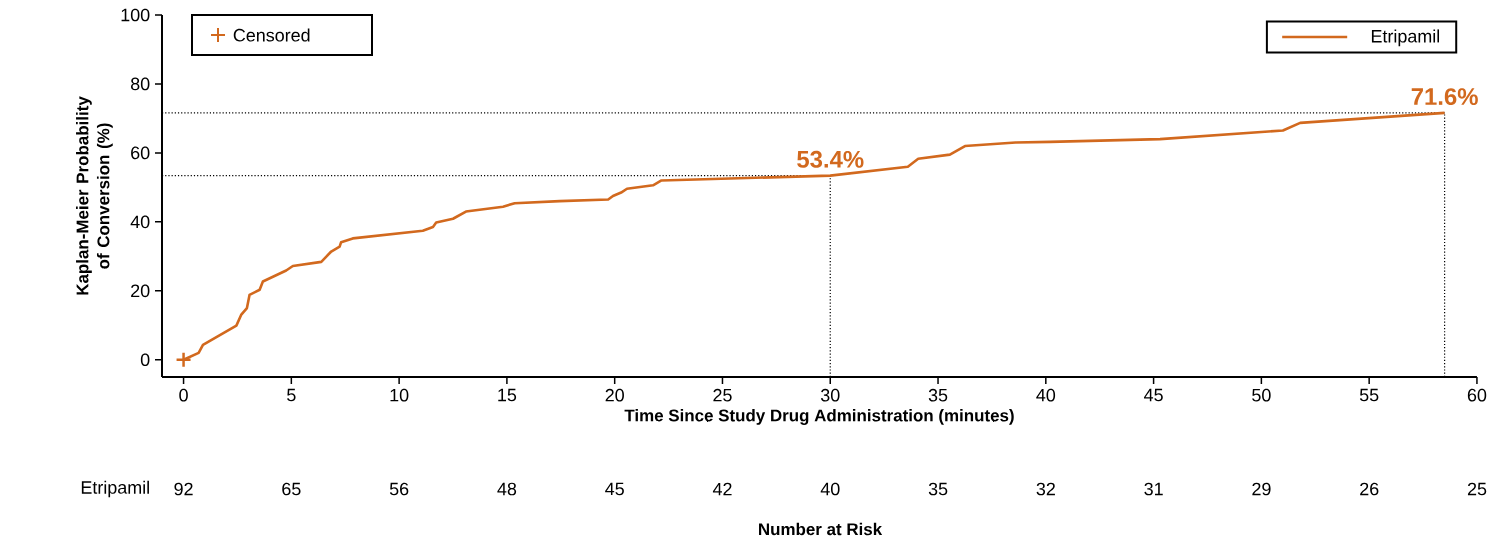 Image resolution: width=1495 pixels, height=540 pixels. Describe the element at coordinates (938, 395) in the screenshot. I see `x-tick-label: 35` at that location.